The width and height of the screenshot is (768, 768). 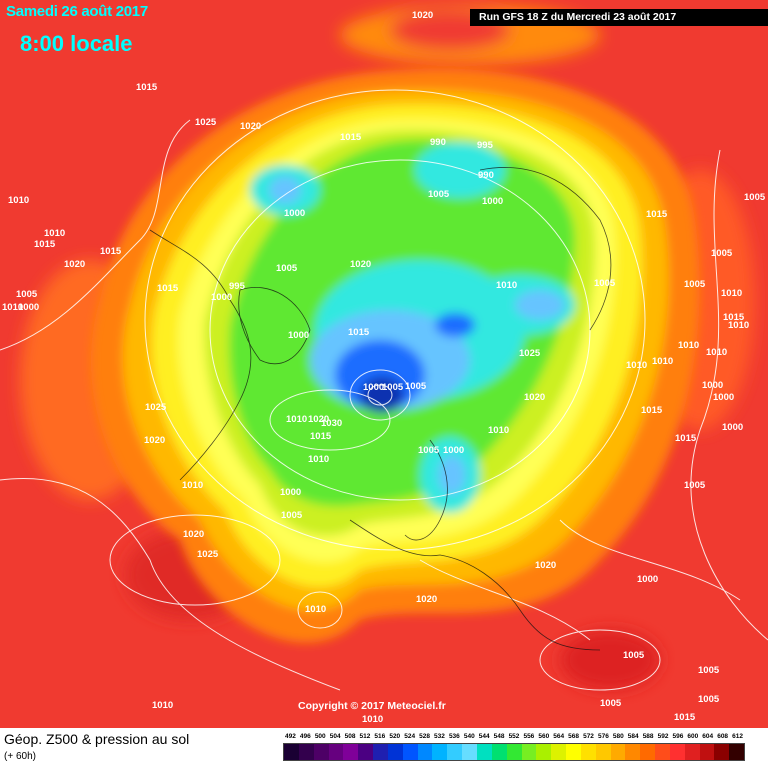 What do you see at coordinates (529, 736) in the screenshot?
I see `scale-label: 556` at bounding box center [529, 736].